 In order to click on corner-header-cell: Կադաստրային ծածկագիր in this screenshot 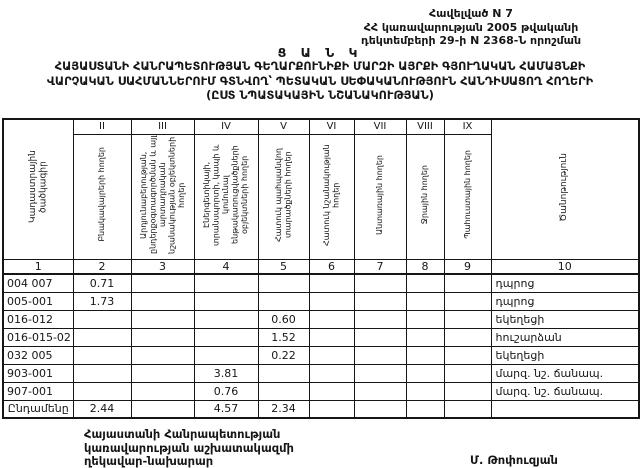, I will do `click(38, 189)`.